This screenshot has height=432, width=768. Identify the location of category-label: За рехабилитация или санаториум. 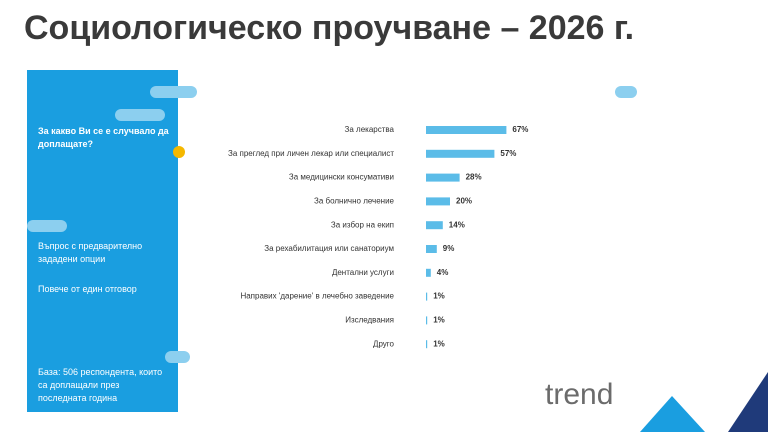
(329, 248).